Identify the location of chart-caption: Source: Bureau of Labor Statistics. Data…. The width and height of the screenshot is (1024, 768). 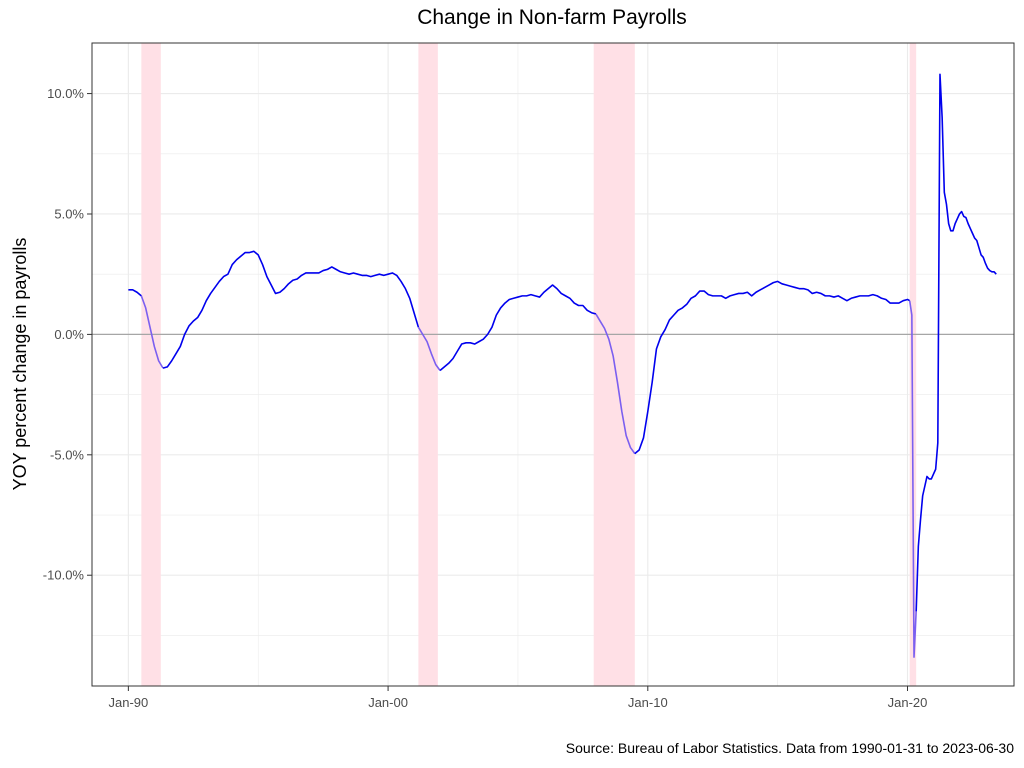
(789, 748).